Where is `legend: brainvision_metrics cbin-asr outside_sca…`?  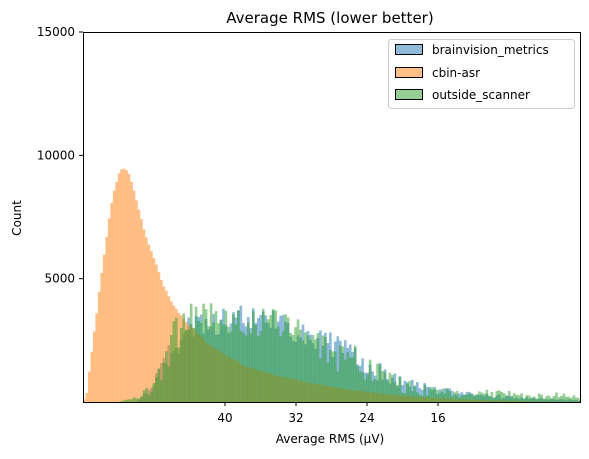
legend: brainvision_metrics cbin-asr outside_sca… is located at coordinates (481, 74).